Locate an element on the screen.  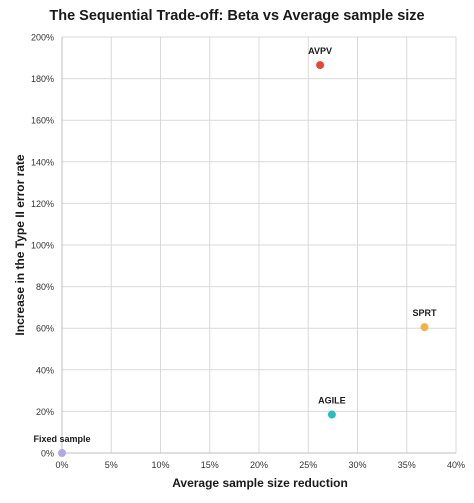
data-label: AVPV is located at coordinates (320, 51).